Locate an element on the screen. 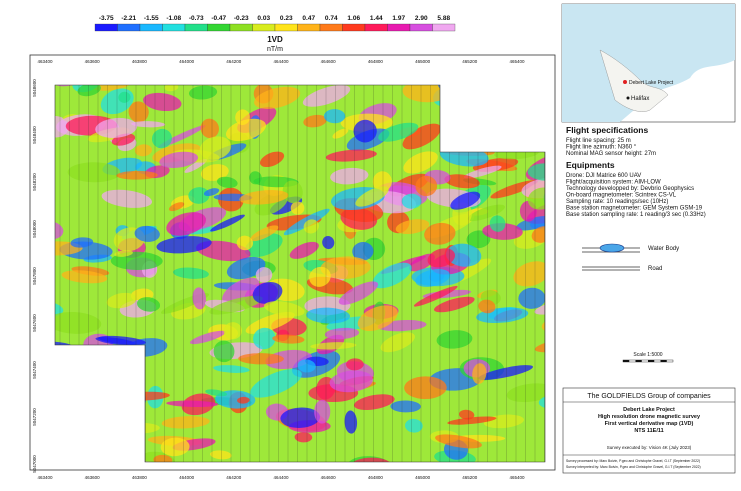  colorbar-label: 0.74 is located at coordinates (331, 18).